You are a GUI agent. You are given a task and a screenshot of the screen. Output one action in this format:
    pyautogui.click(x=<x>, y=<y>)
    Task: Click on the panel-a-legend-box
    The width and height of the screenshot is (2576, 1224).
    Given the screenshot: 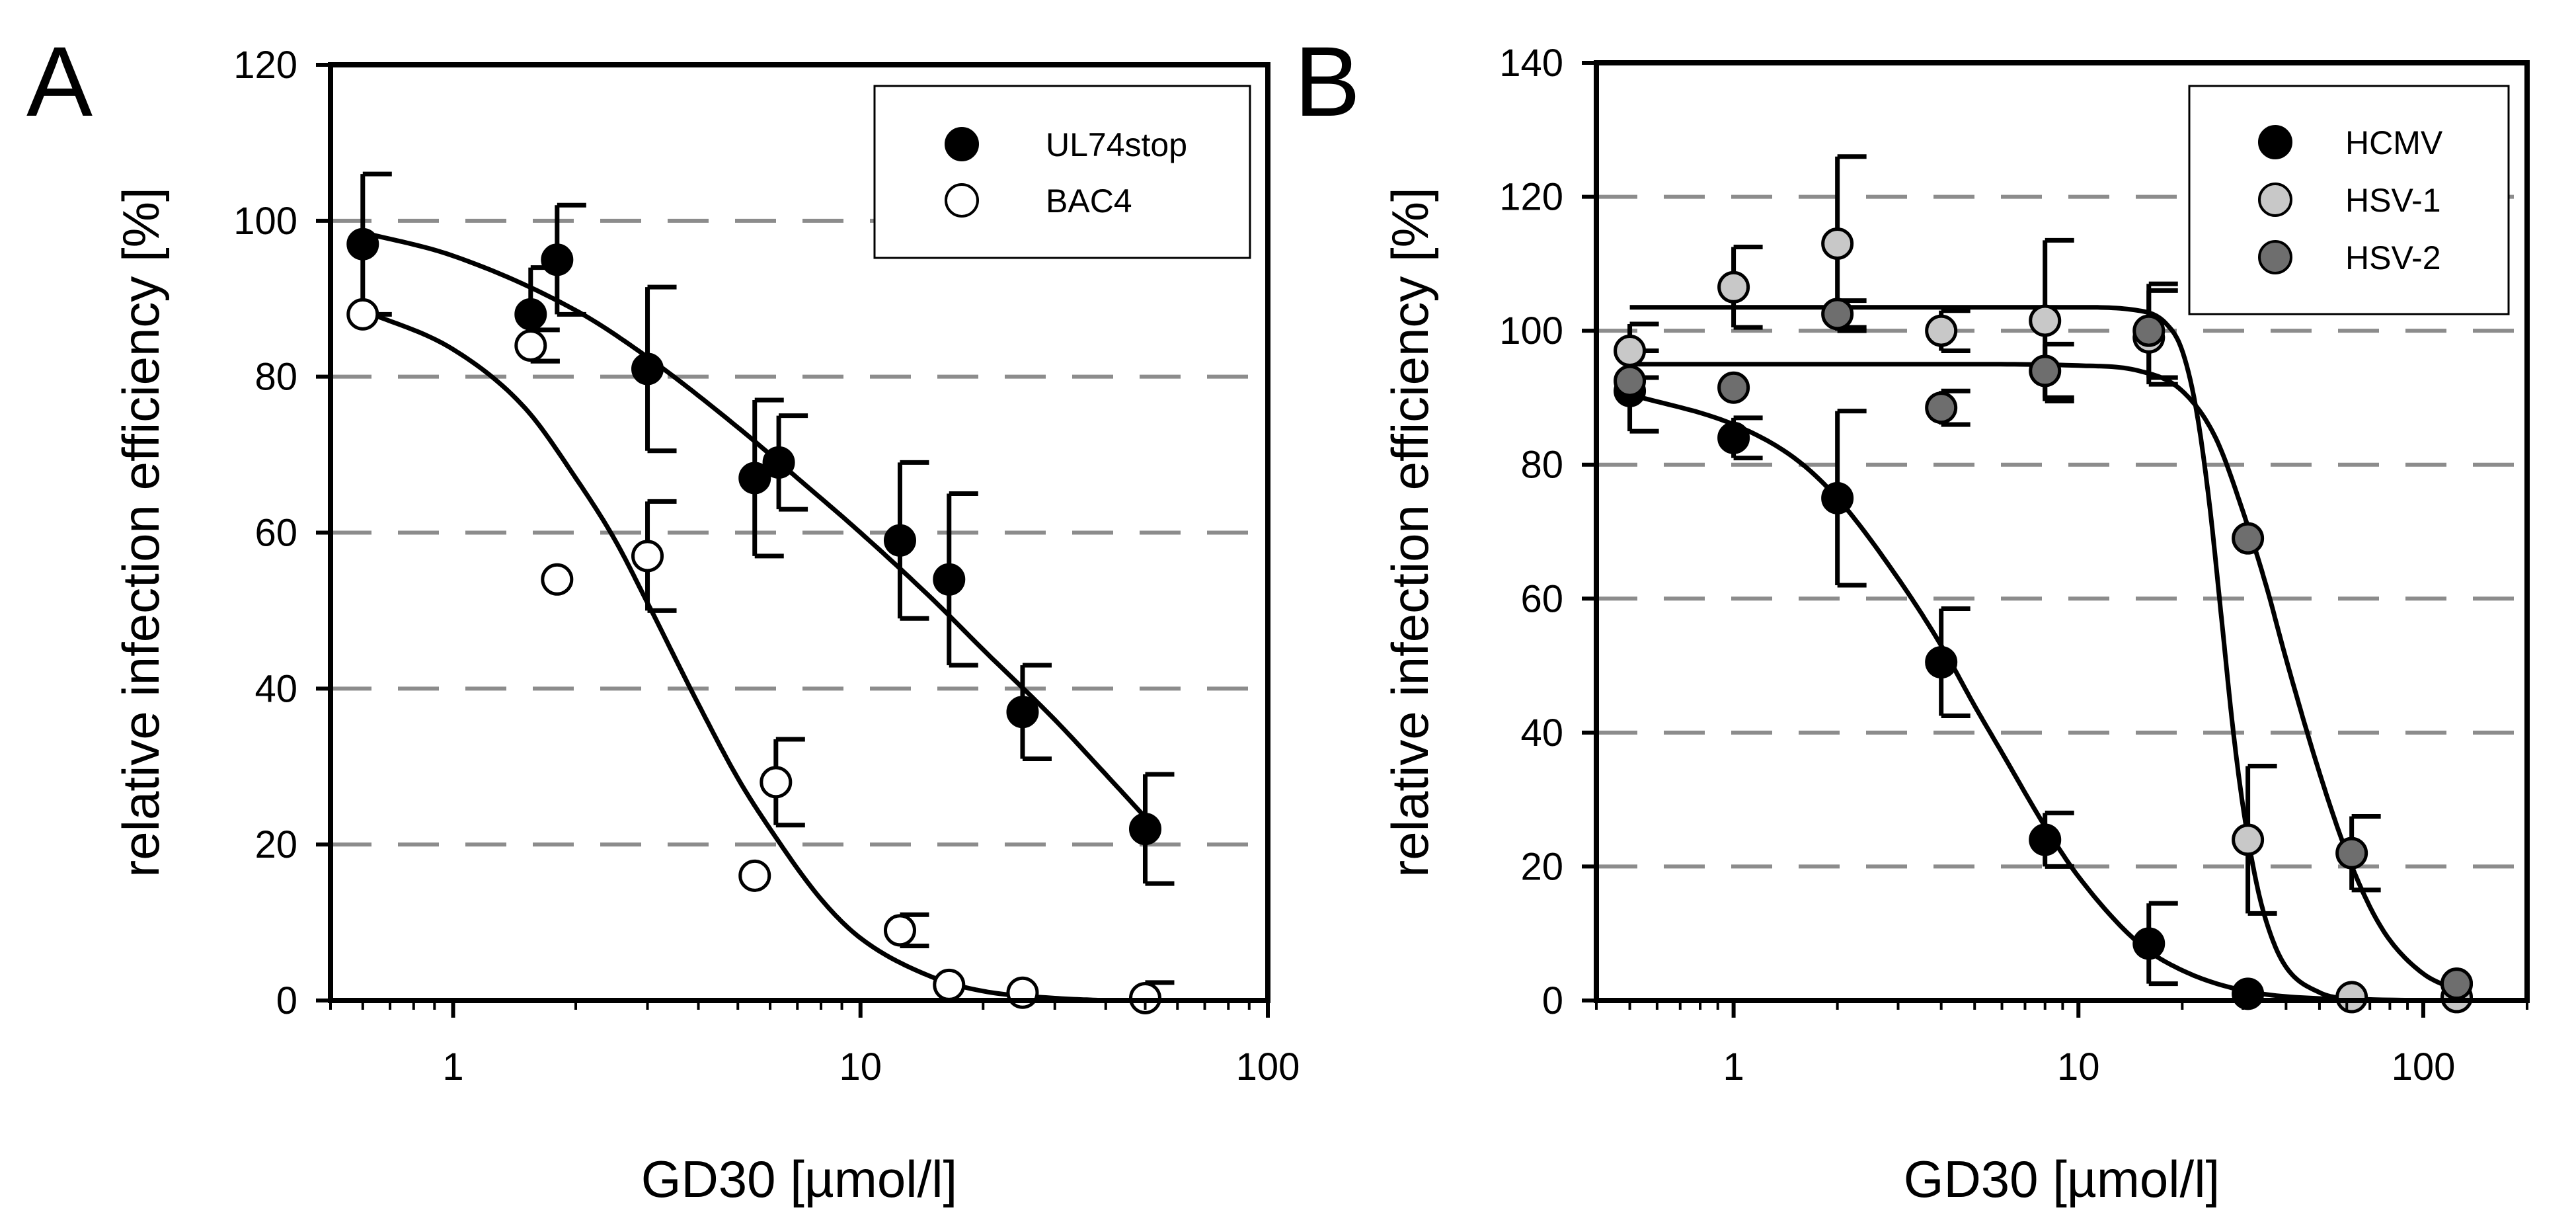 What is the action you would take?
    pyautogui.click(x=1062, y=172)
    